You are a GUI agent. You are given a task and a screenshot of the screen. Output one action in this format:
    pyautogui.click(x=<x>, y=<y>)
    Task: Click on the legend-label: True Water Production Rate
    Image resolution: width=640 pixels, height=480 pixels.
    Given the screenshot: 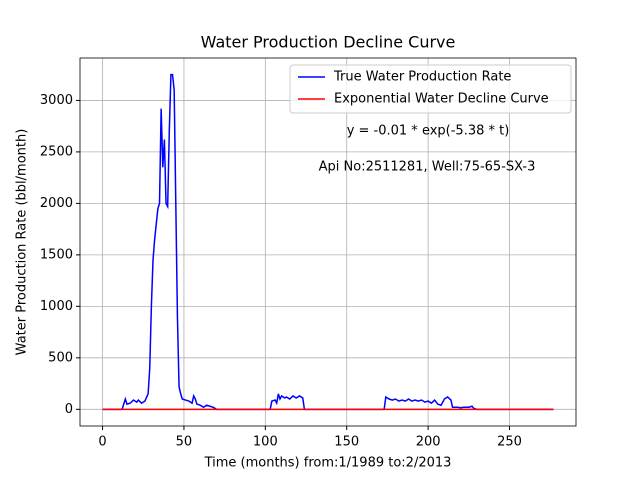 What is the action you would take?
    pyautogui.click(x=422, y=77)
    